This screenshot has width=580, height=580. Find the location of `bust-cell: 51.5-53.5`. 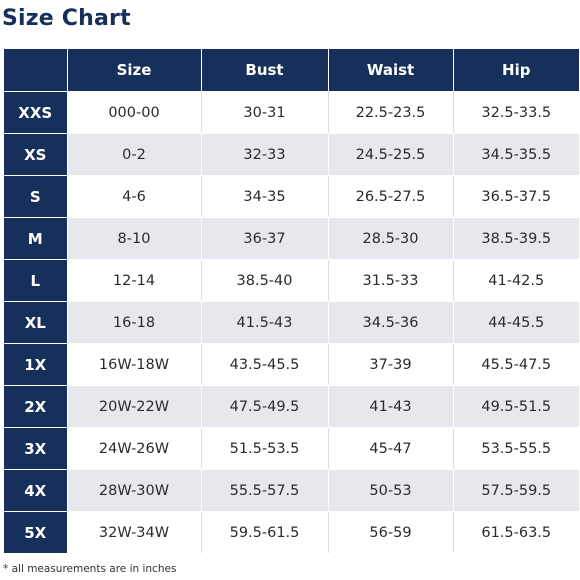

bust-cell: 51.5-53.5 is located at coordinates (265, 448).